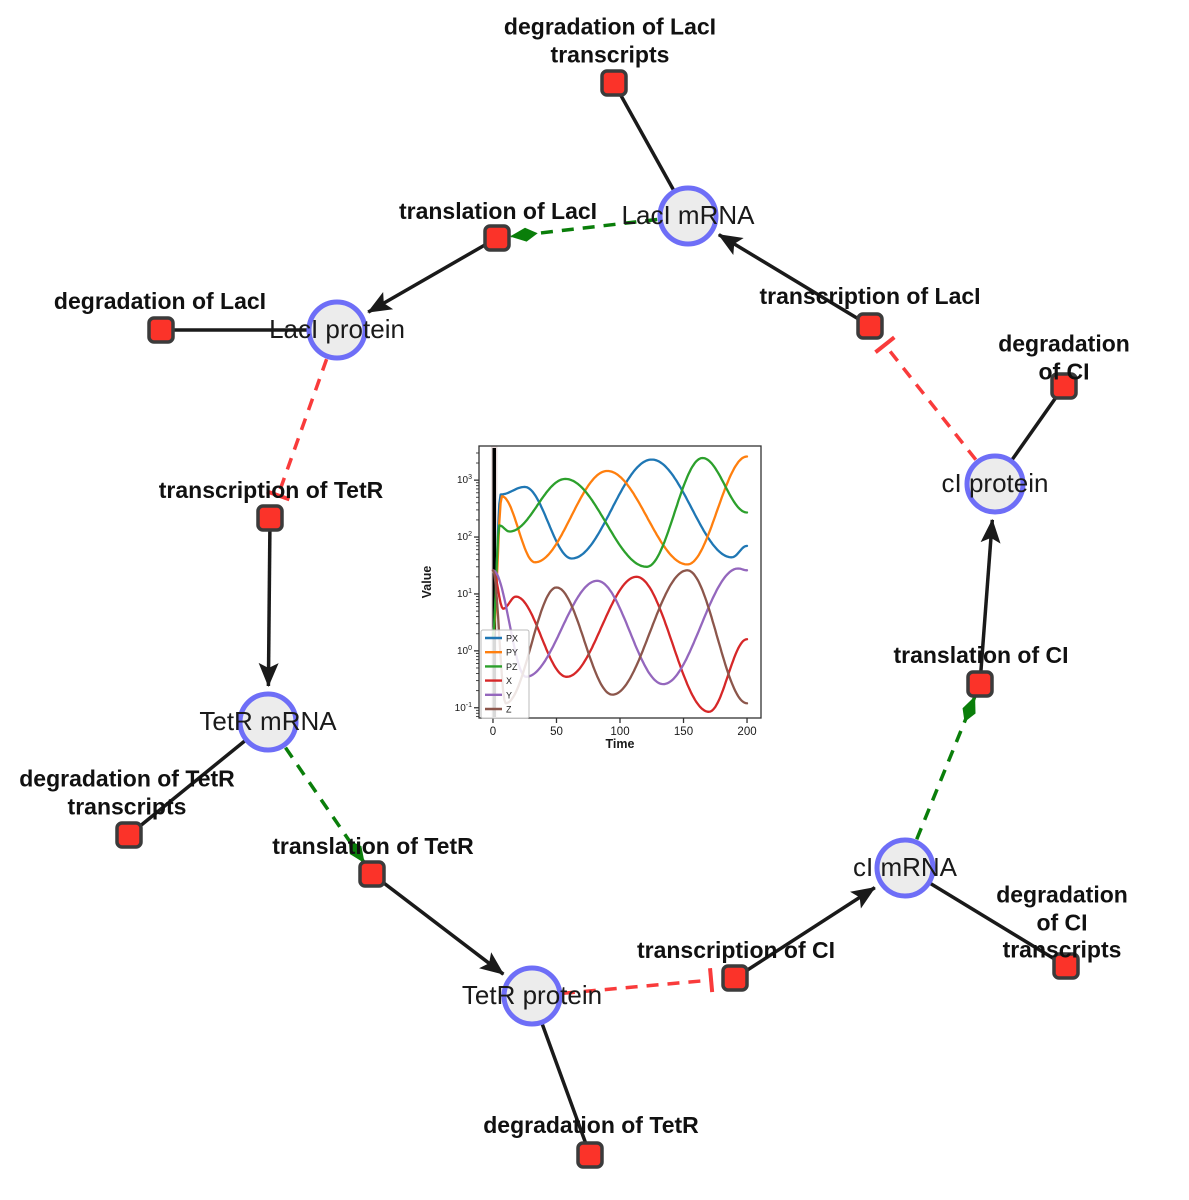 Image resolution: width=1189 pixels, height=1200 pixels. What do you see at coordinates (509, 681) in the screenshot?
I see `legend-label-X: X` at bounding box center [509, 681].